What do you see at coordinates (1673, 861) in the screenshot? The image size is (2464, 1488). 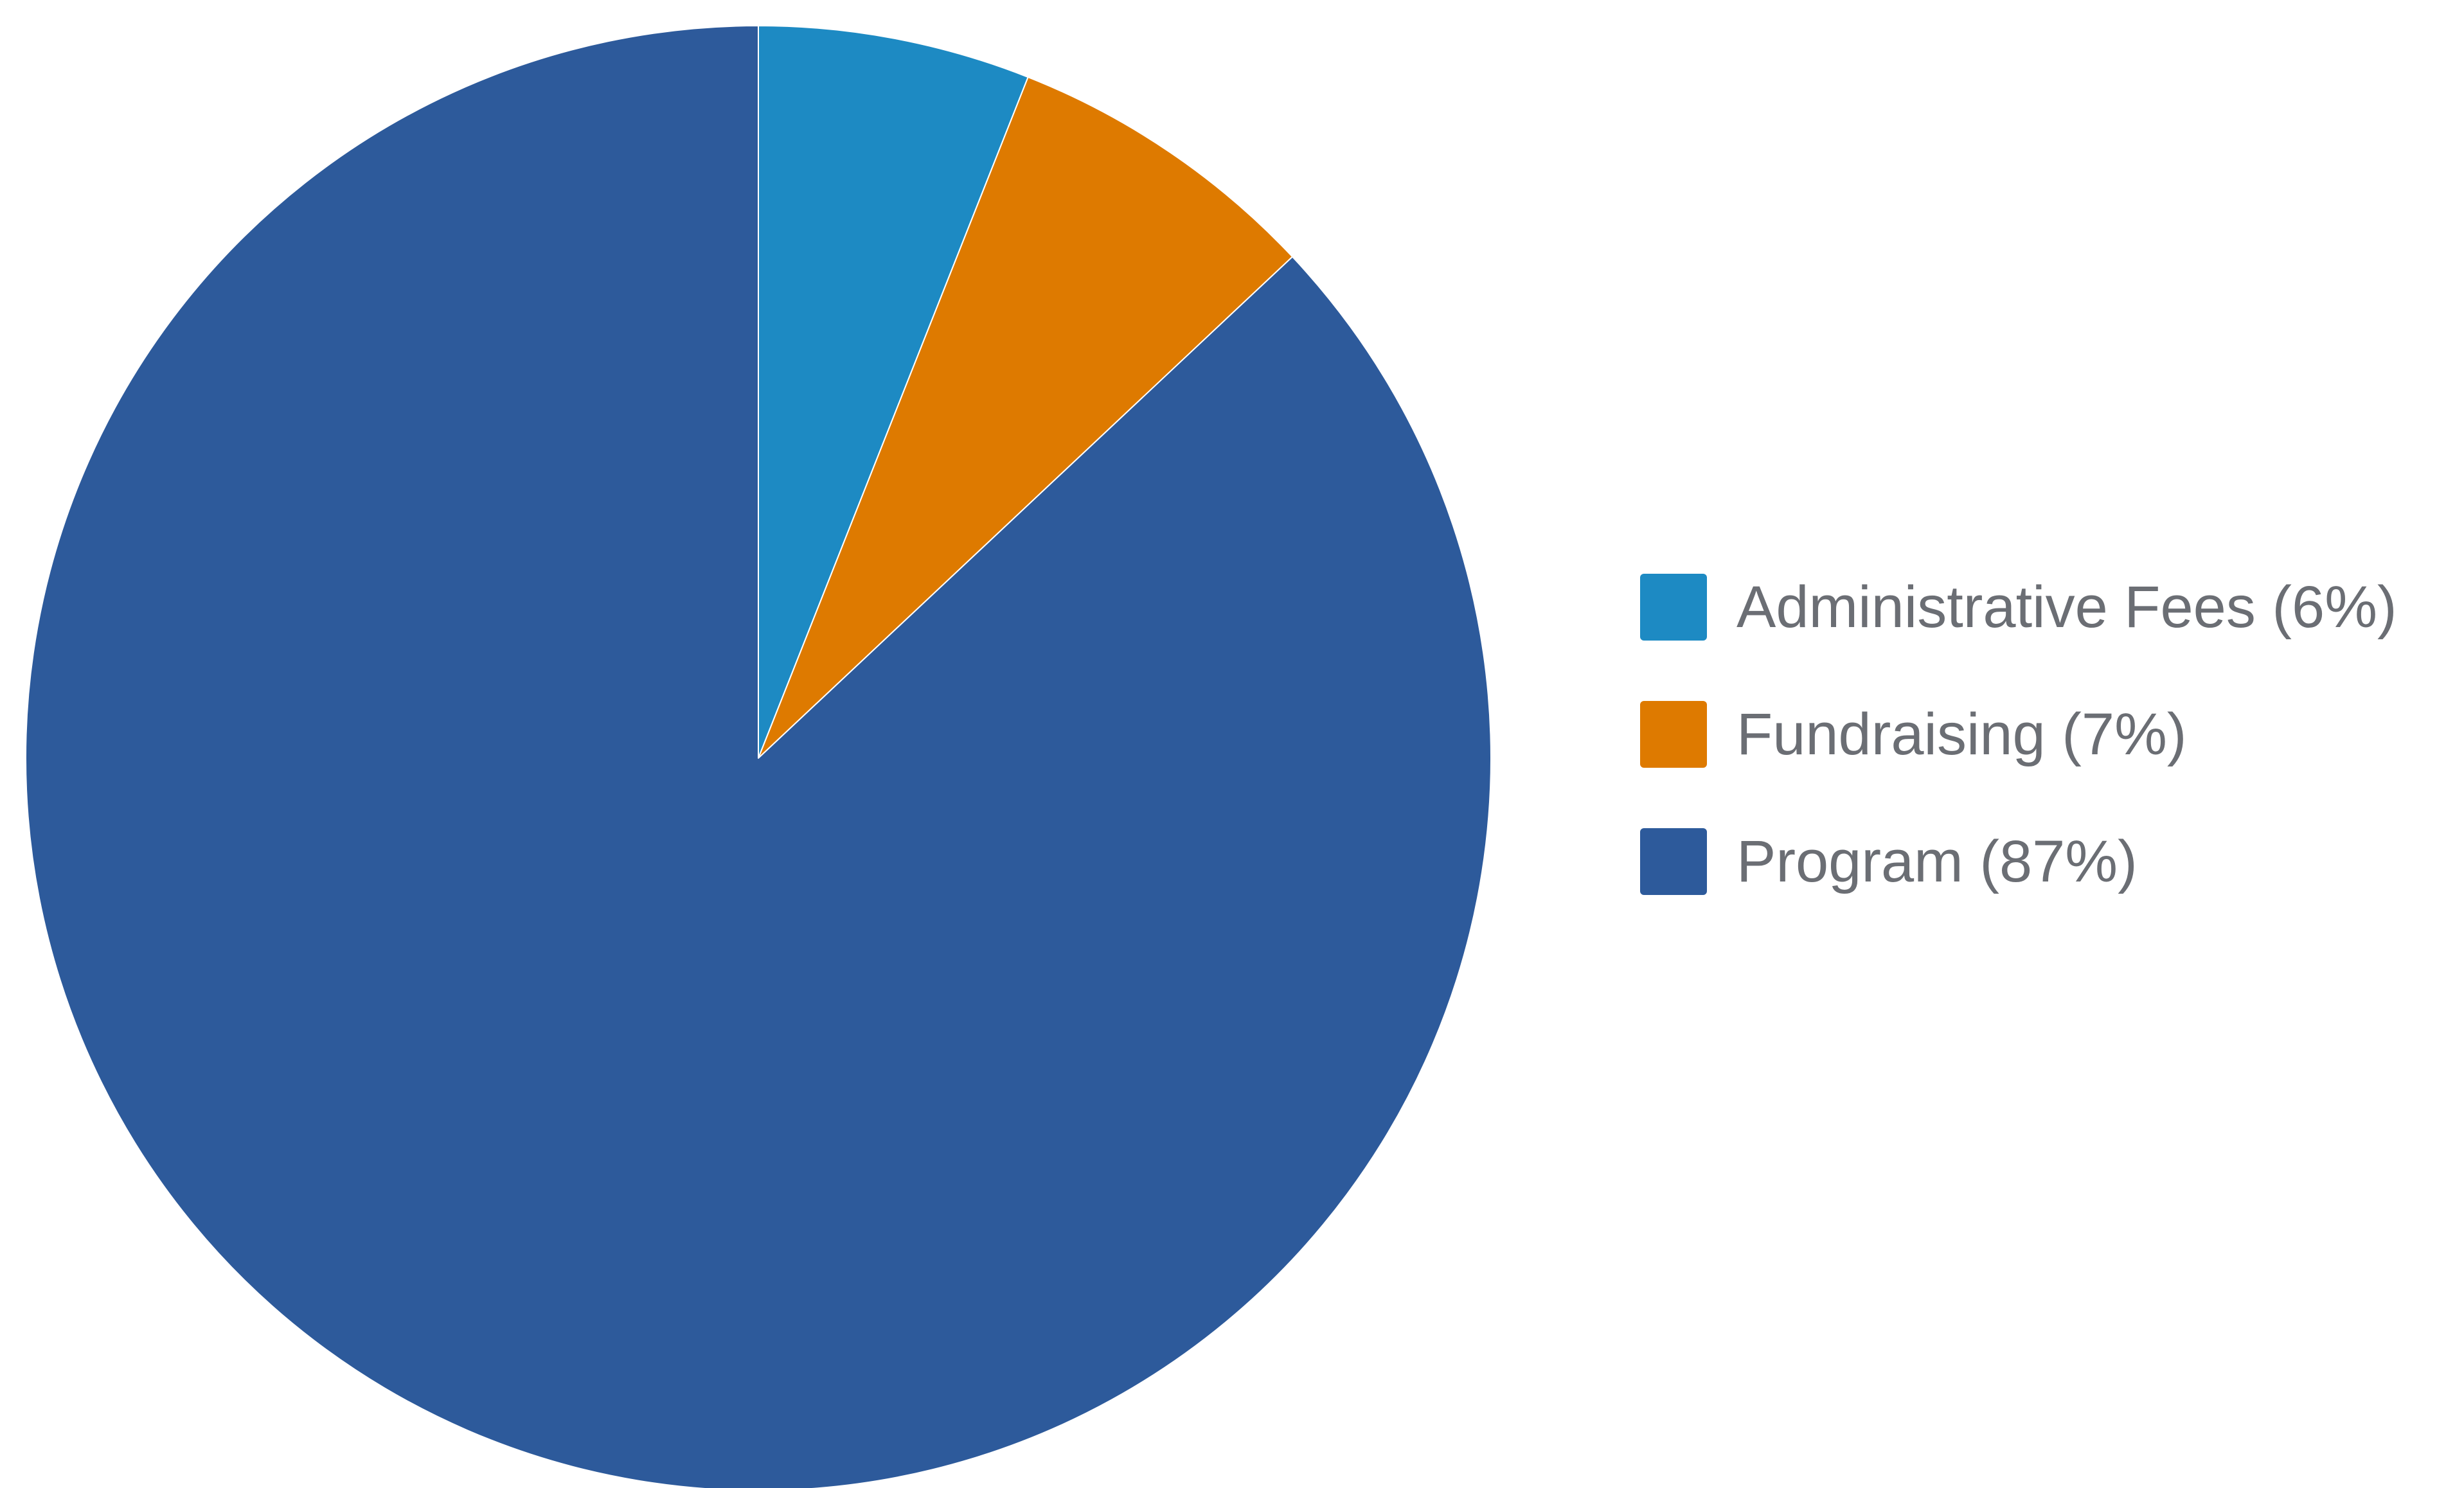 I see `legend-swatch-program` at bounding box center [1673, 861].